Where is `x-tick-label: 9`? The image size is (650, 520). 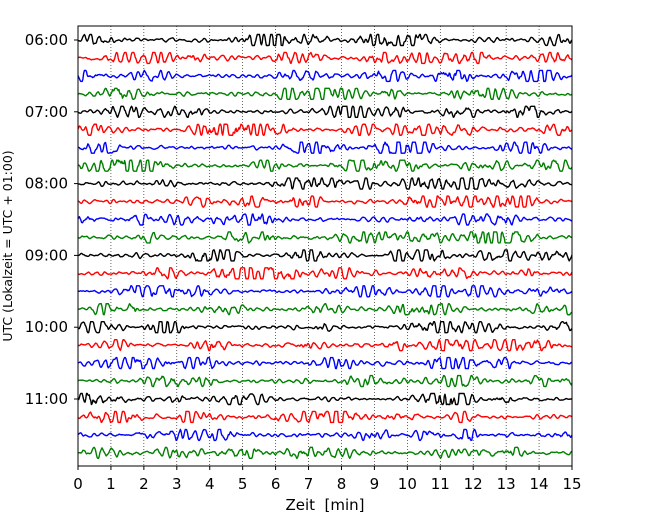
x-tick-label: 9 is located at coordinates (375, 484).